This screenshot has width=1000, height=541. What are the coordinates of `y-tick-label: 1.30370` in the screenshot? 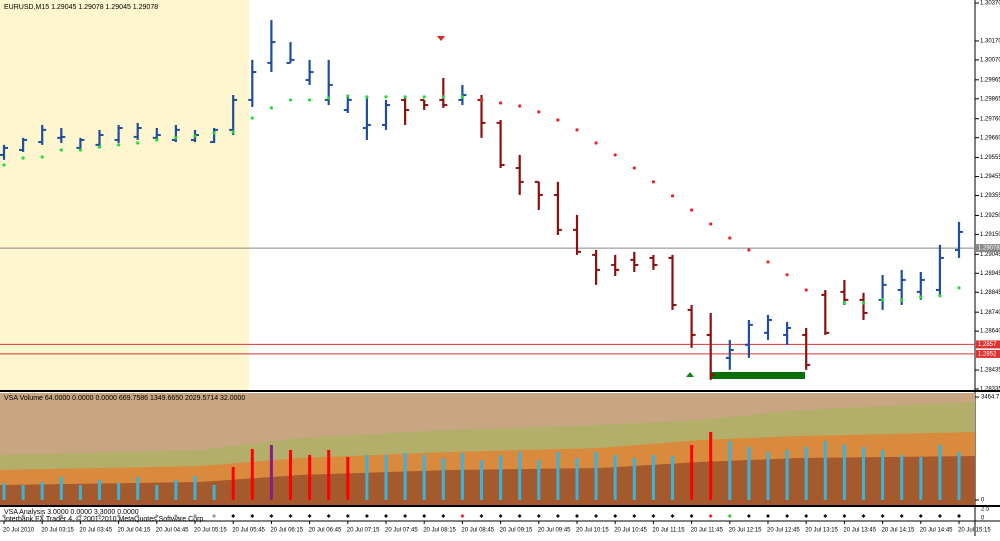 It's located at (990, 4).